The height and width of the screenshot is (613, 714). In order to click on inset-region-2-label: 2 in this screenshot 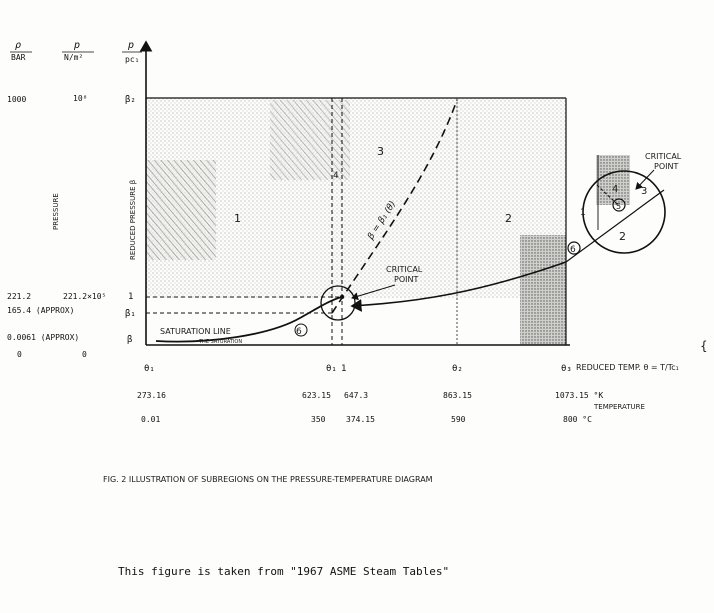, I will do `click(622, 236)`.